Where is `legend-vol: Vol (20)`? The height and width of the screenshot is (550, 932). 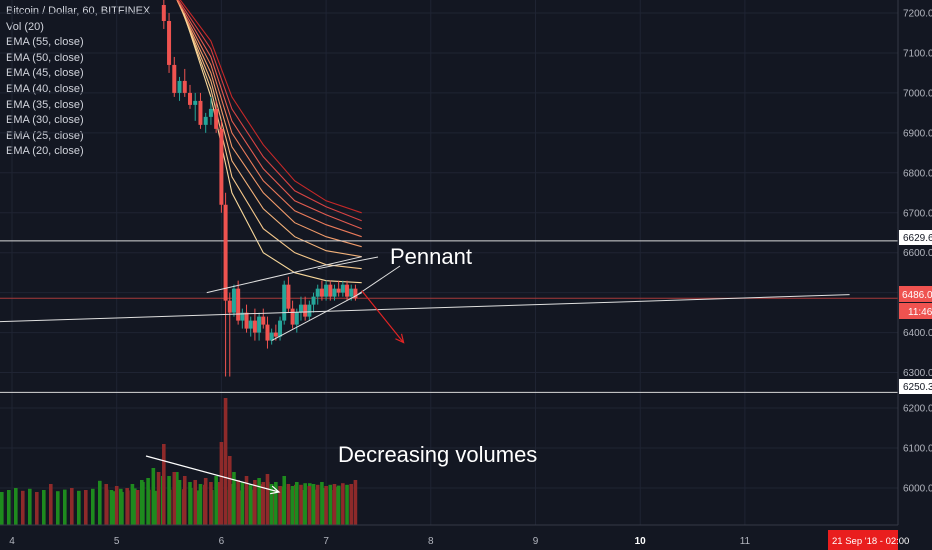
legend-vol: Vol (20) is located at coordinates (25, 26).